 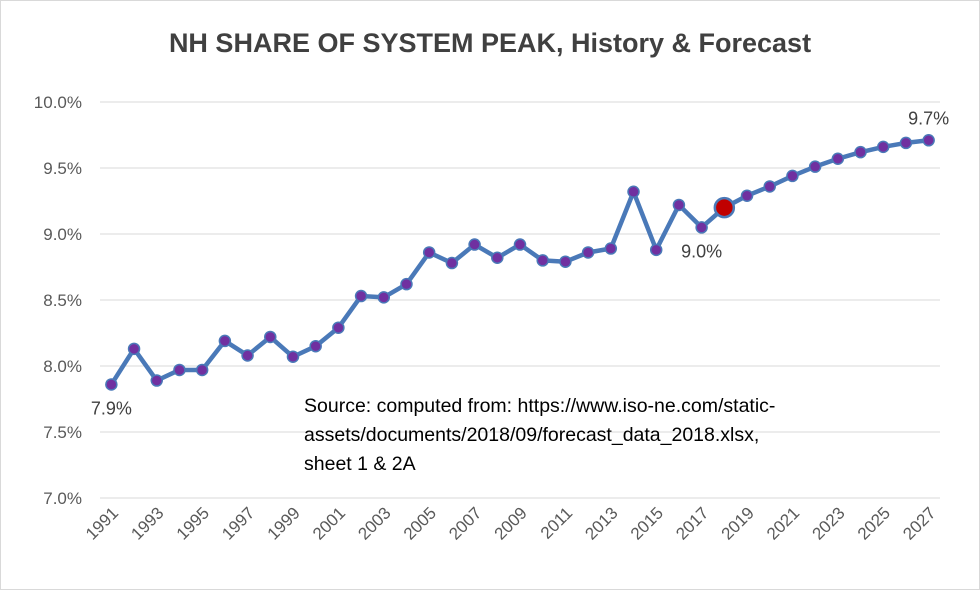 What do you see at coordinates (62, 300) in the screenshot?
I see `y-tick-label: 8.5%` at bounding box center [62, 300].